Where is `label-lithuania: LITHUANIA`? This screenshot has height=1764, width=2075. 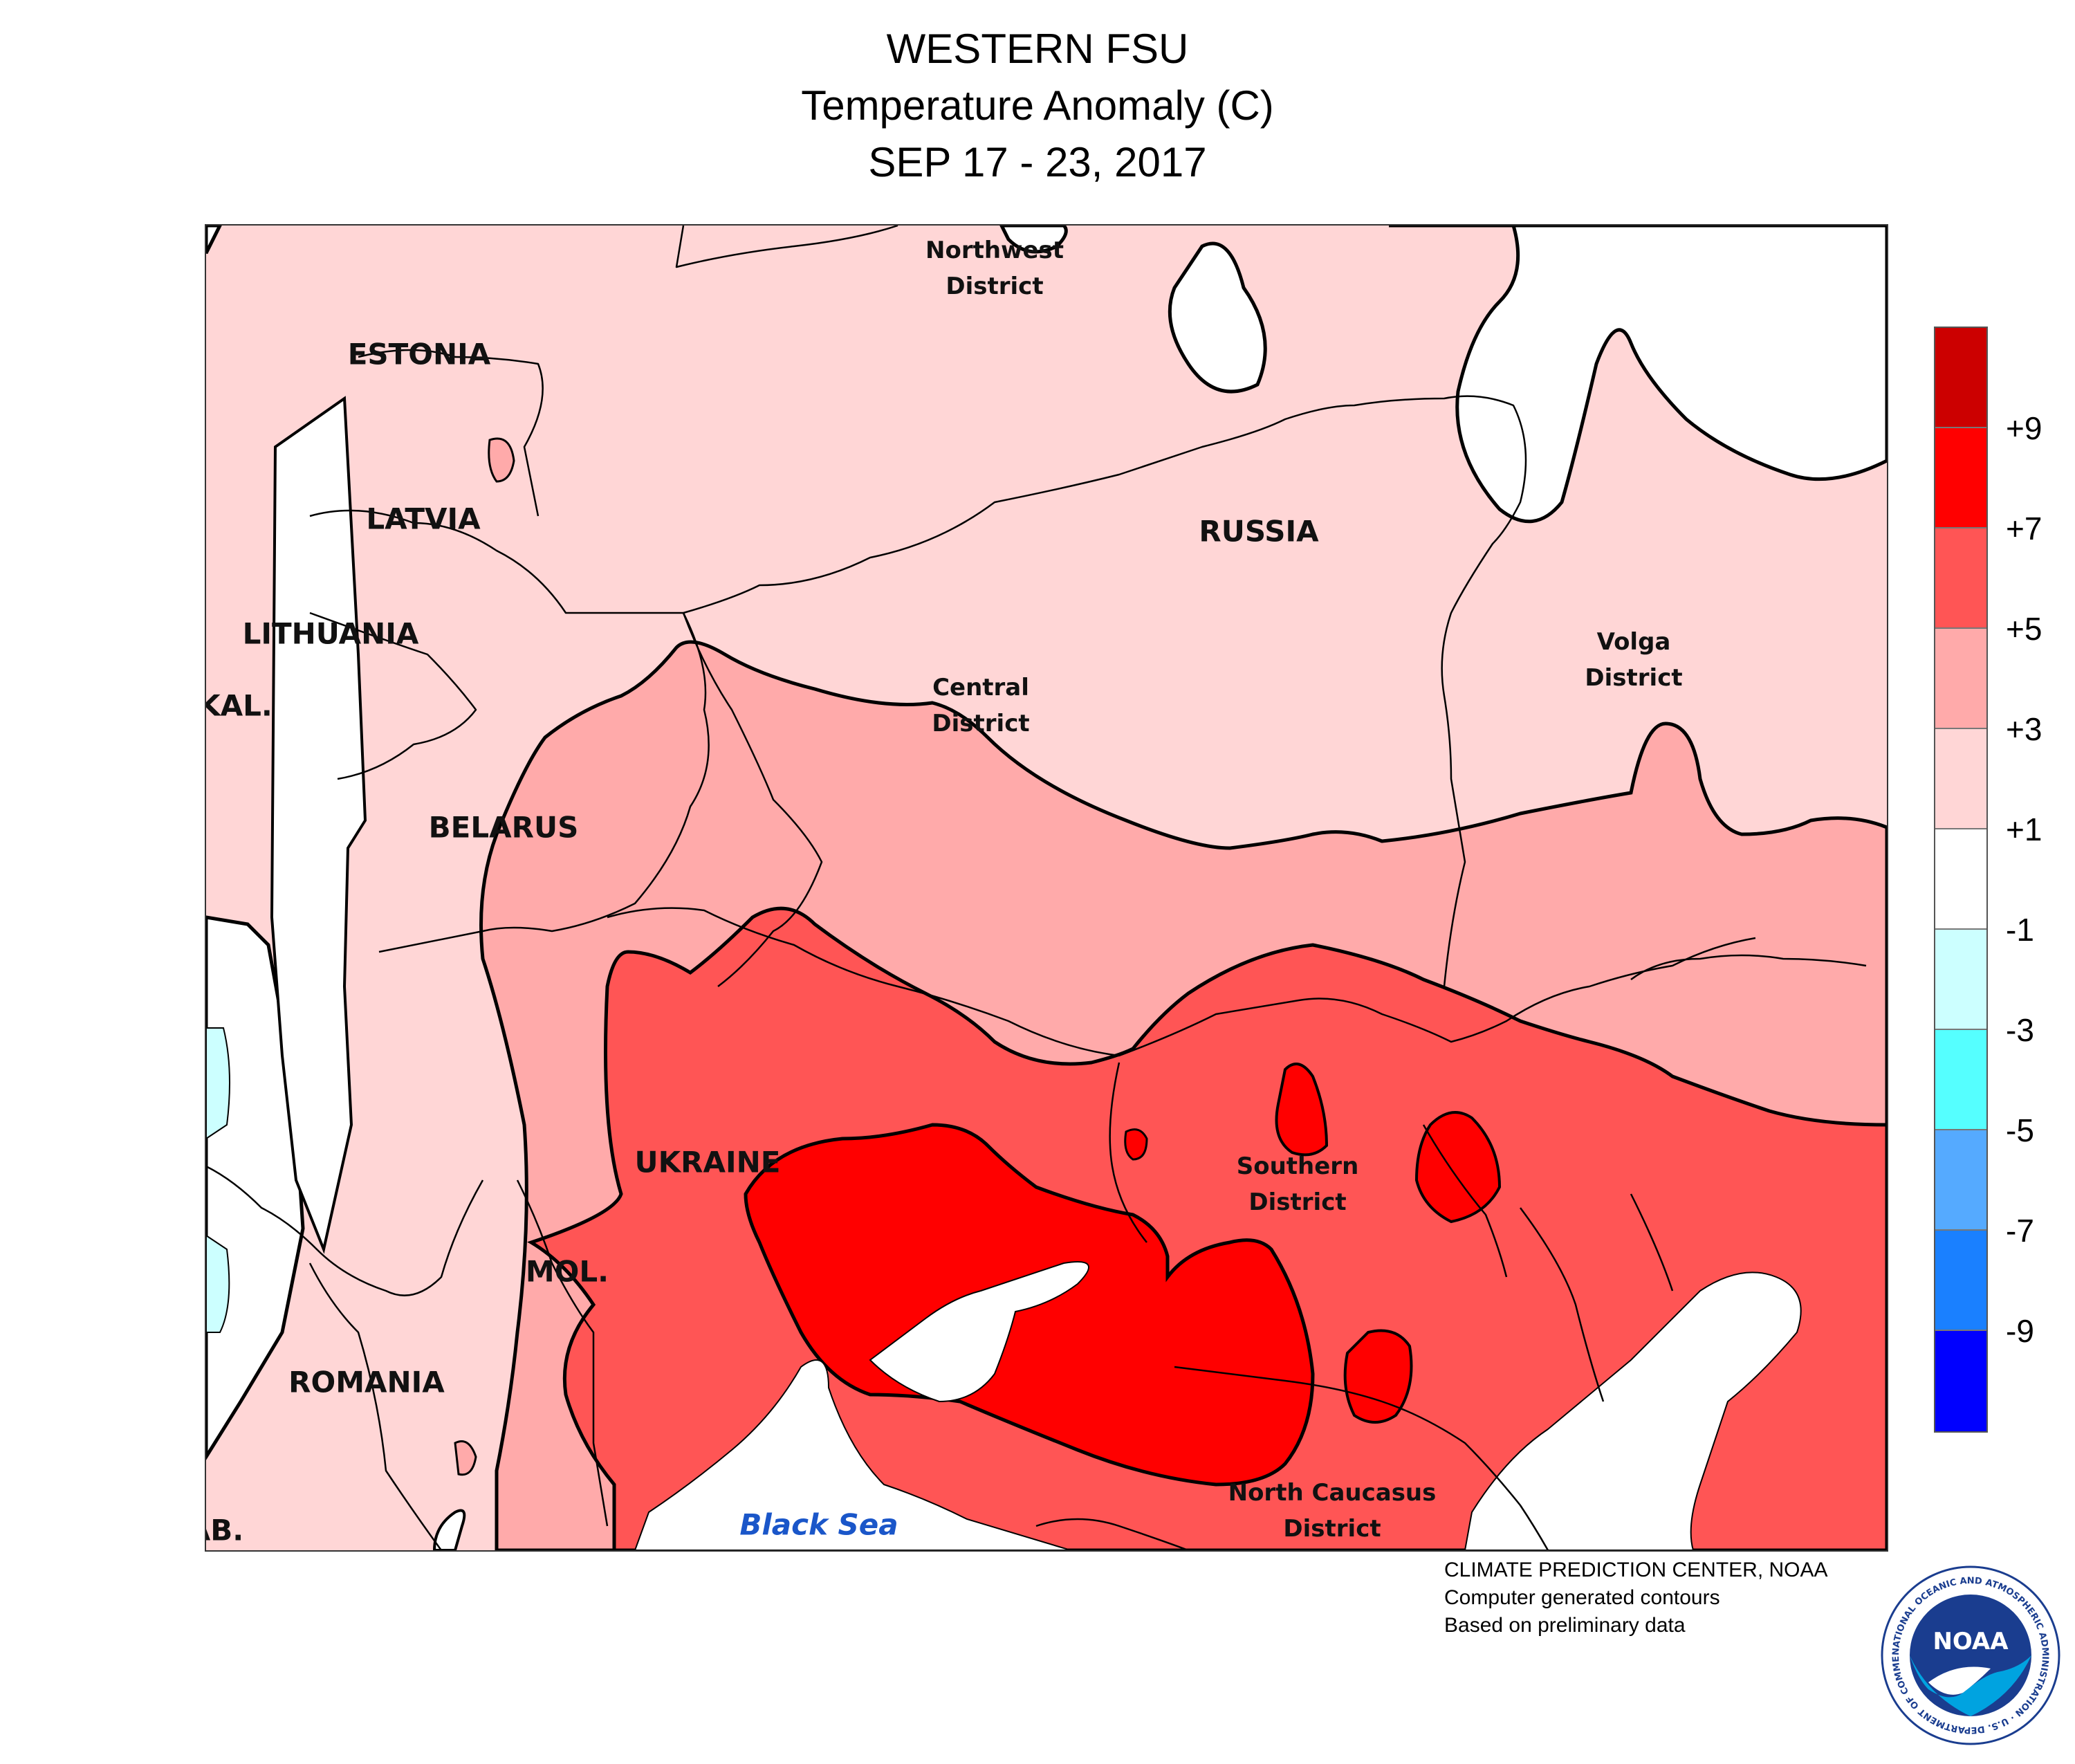
label-lithuania: LITHUANIA is located at coordinates (330, 633).